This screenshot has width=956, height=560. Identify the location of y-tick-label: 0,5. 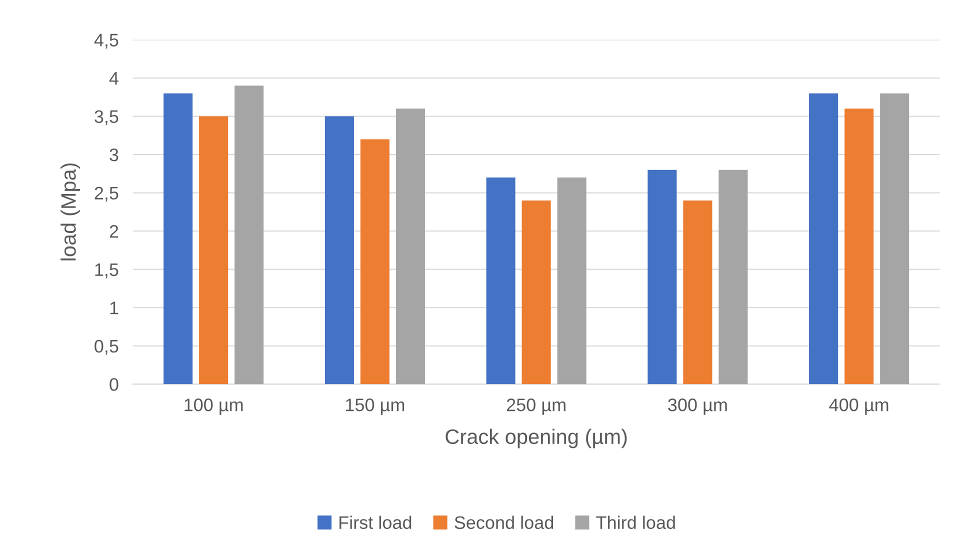
(106, 347).